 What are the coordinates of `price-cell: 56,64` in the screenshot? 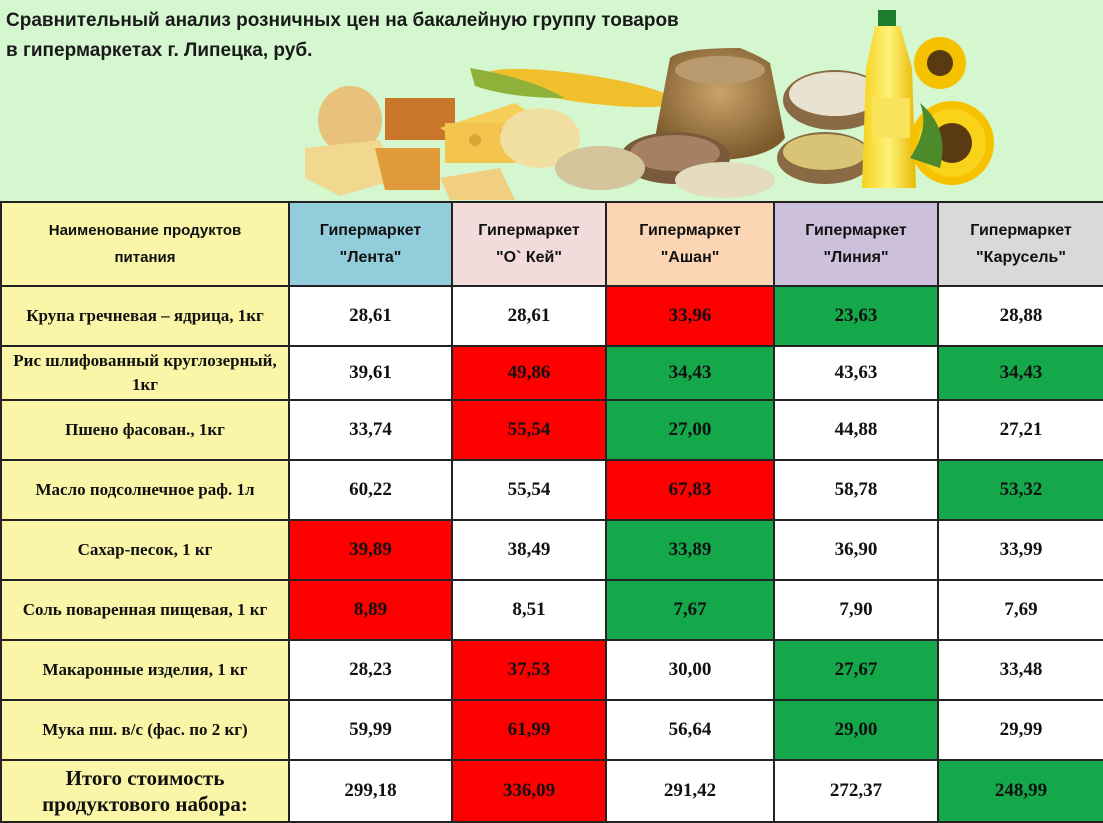 It's located at (690, 730).